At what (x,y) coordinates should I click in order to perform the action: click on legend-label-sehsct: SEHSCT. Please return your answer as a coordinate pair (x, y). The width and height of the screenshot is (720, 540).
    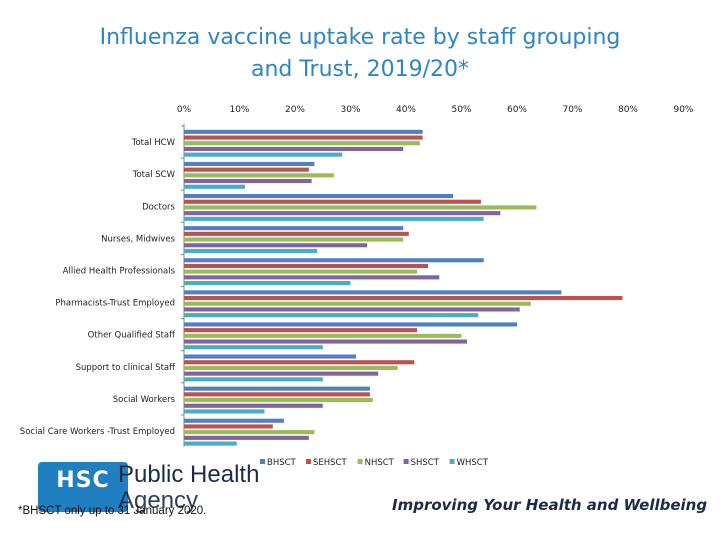
    Looking at the image, I should click on (330, 463).